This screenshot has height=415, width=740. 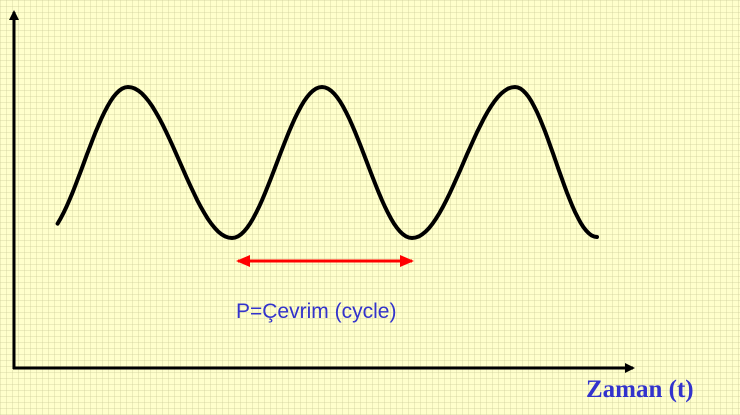 What do you see at coordinates (316, 311) in the screenshot?
I see `period-label: P=Çevrim (cycle)` at bounding box center [316, 311].